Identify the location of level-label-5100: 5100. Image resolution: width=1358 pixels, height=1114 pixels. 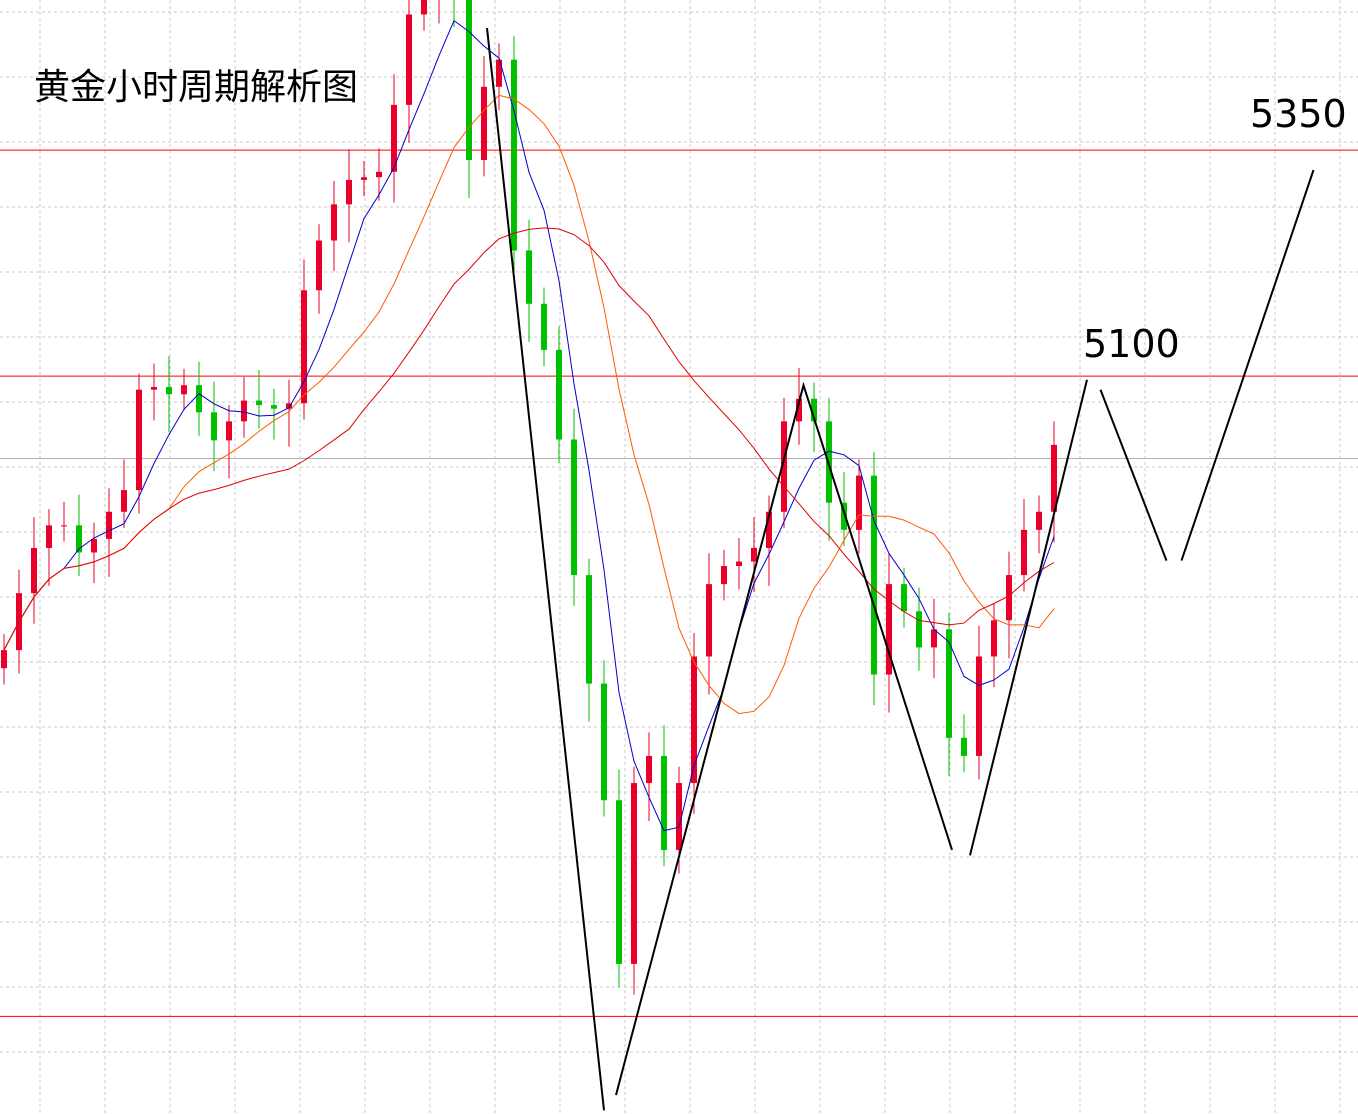
(1131, 344).